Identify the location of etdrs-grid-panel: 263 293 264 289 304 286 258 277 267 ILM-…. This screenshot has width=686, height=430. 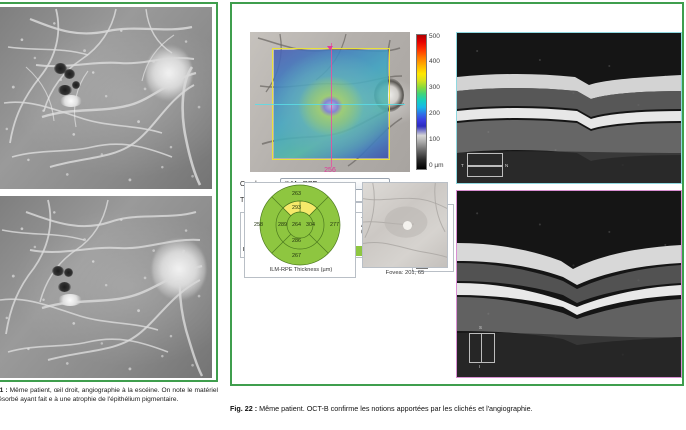
(300, 230).